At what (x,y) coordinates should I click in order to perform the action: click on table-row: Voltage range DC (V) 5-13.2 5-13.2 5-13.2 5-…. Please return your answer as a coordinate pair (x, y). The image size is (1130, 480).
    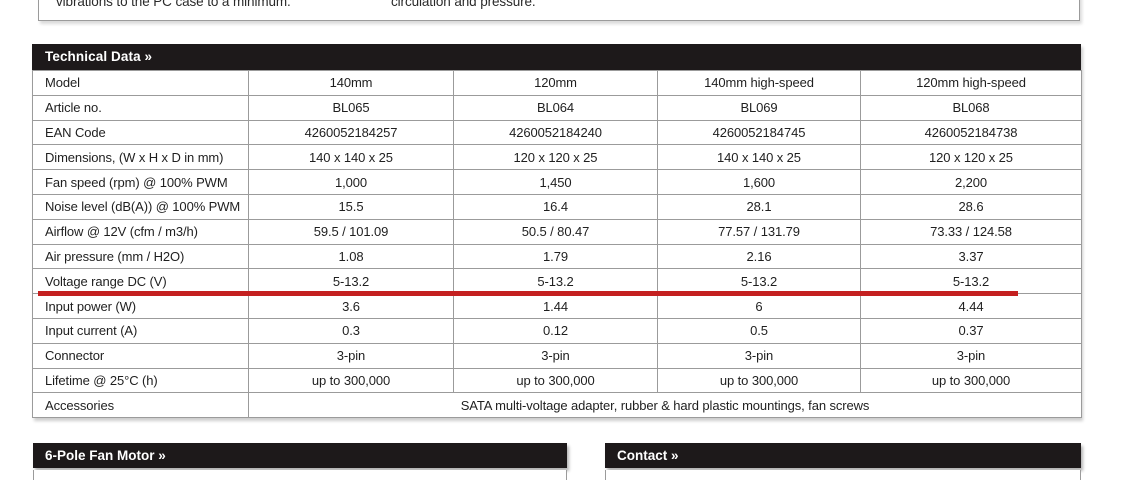
    Looking at the image, I should click on (557, 281).